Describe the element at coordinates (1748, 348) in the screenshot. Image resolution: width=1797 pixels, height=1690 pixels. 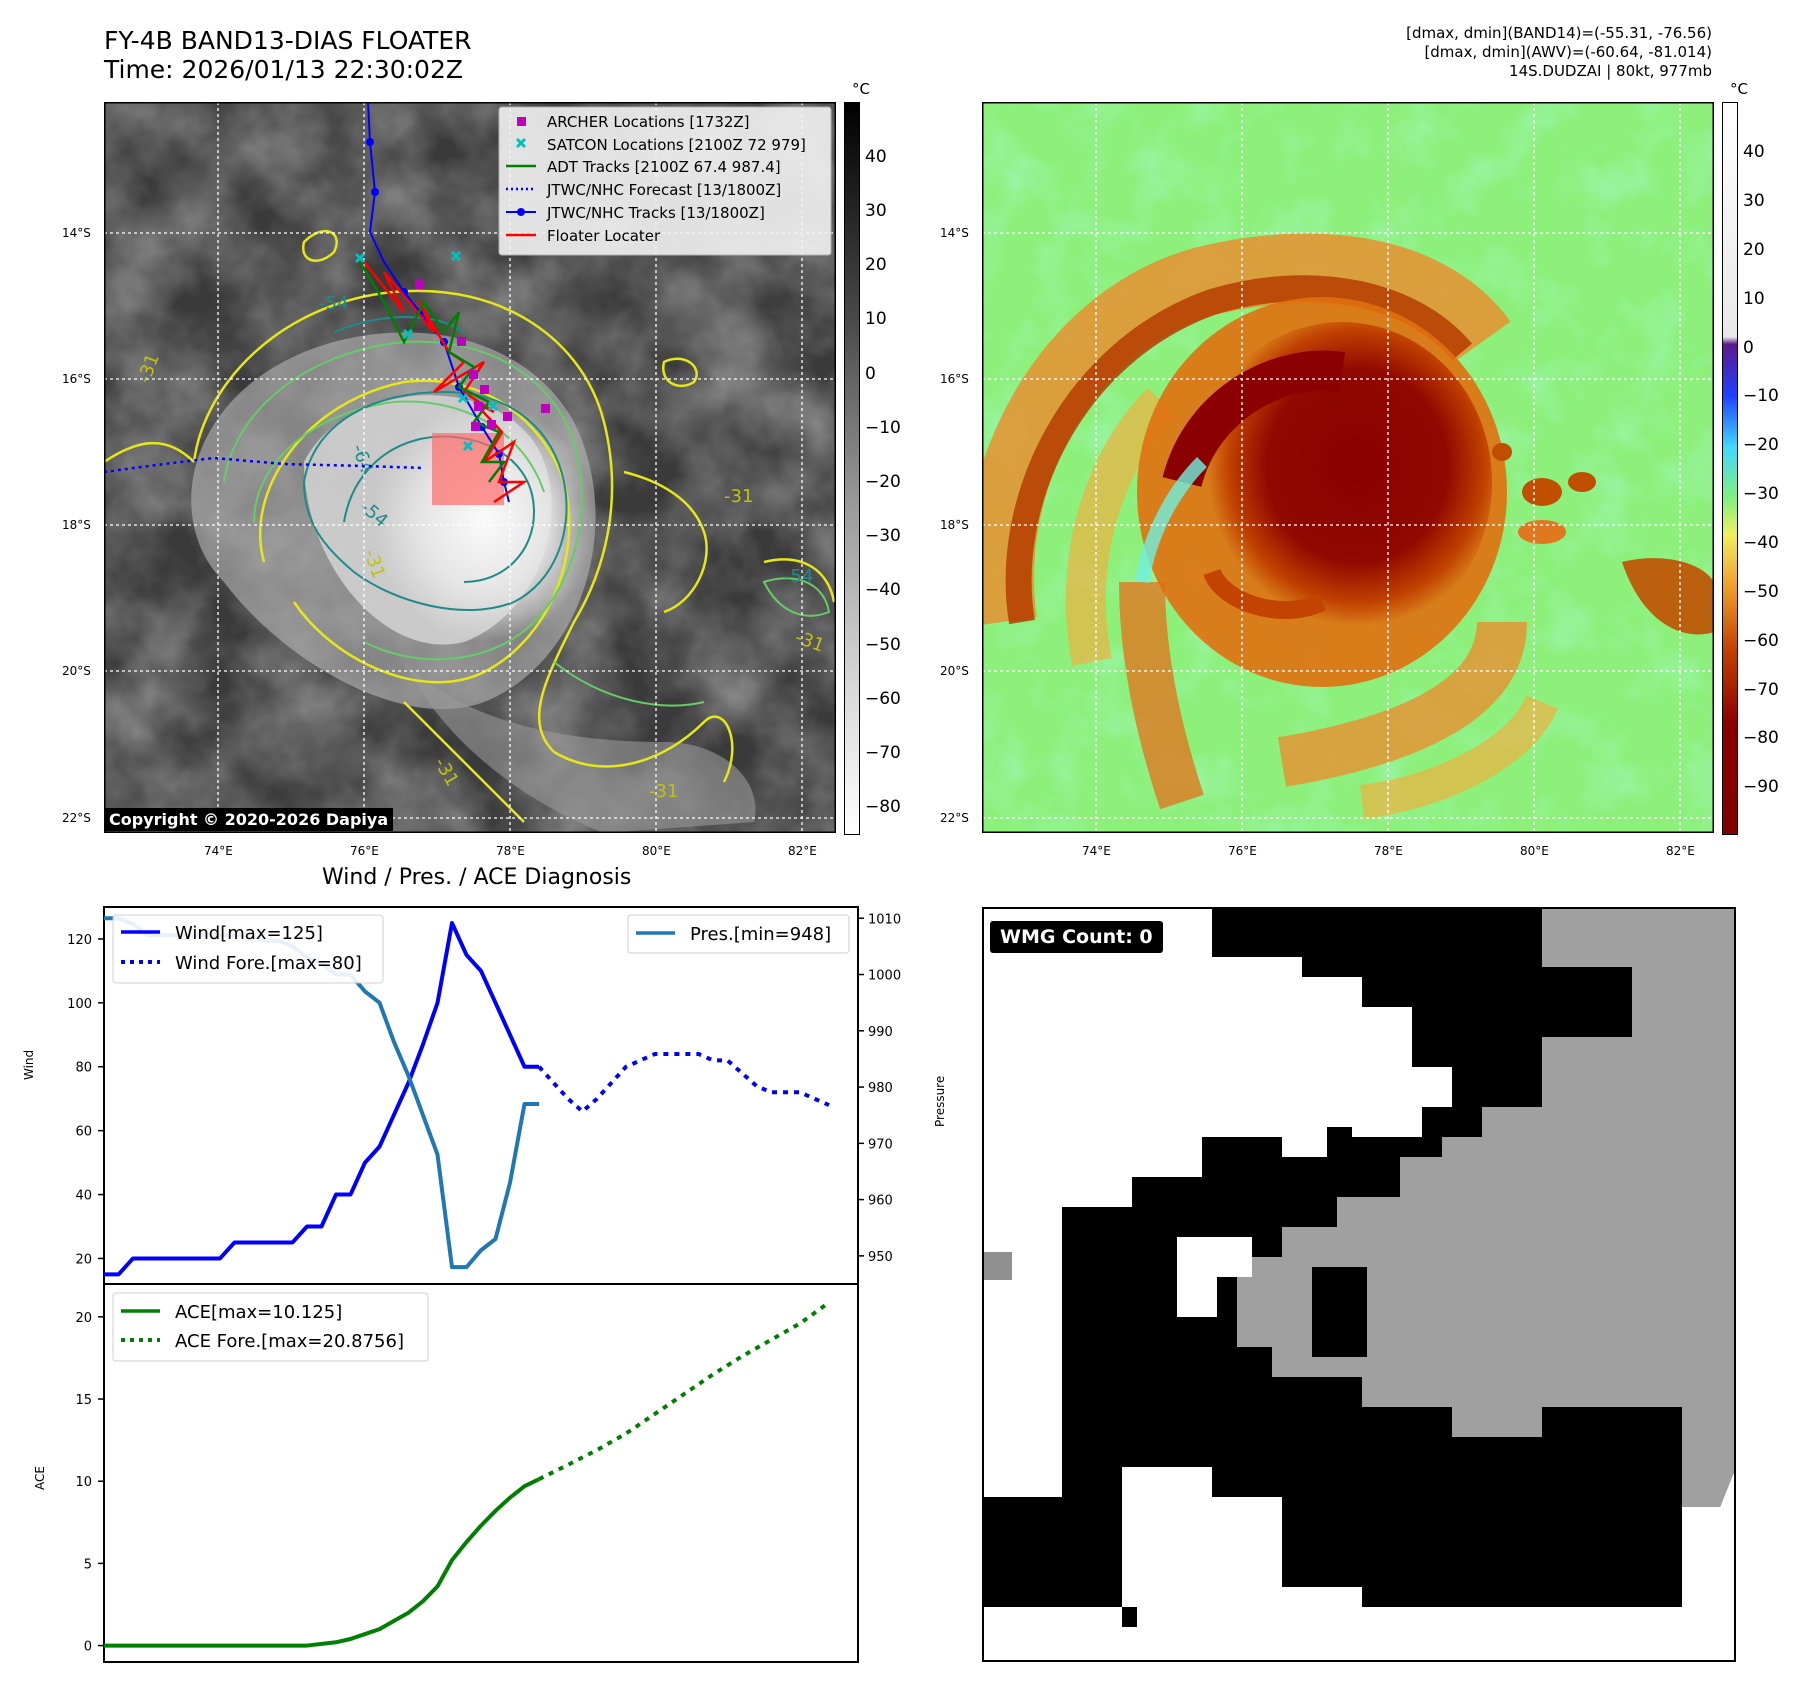
I see `color-colorbar-tick: 0` at that location.